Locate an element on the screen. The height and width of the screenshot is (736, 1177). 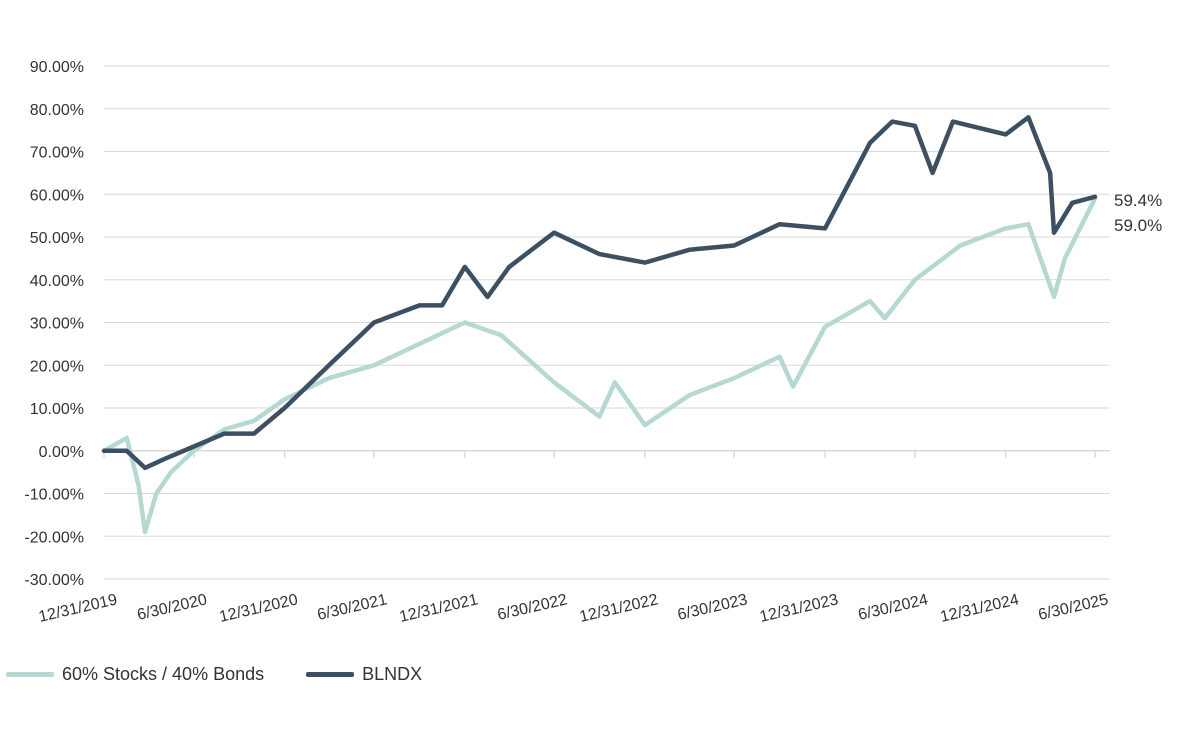
y-tick-label: 20.00% is located at coordinates (57, 366).